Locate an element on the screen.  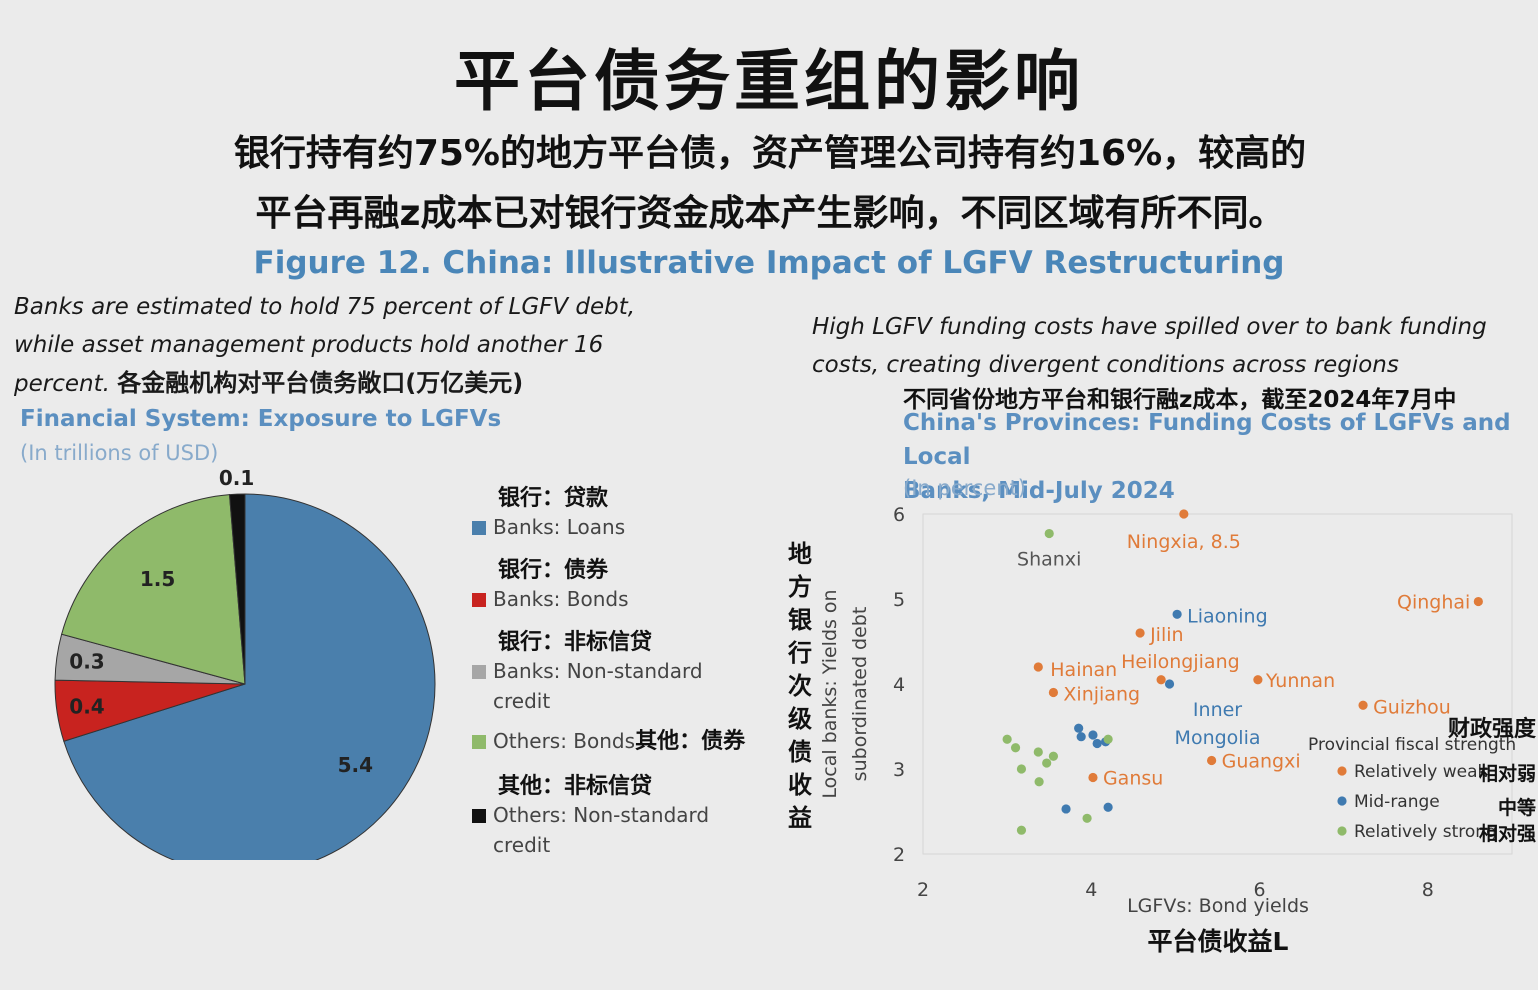
pie-chart-title: Financial System: Exposure to LGFVs is located at coordinates (261, 419).